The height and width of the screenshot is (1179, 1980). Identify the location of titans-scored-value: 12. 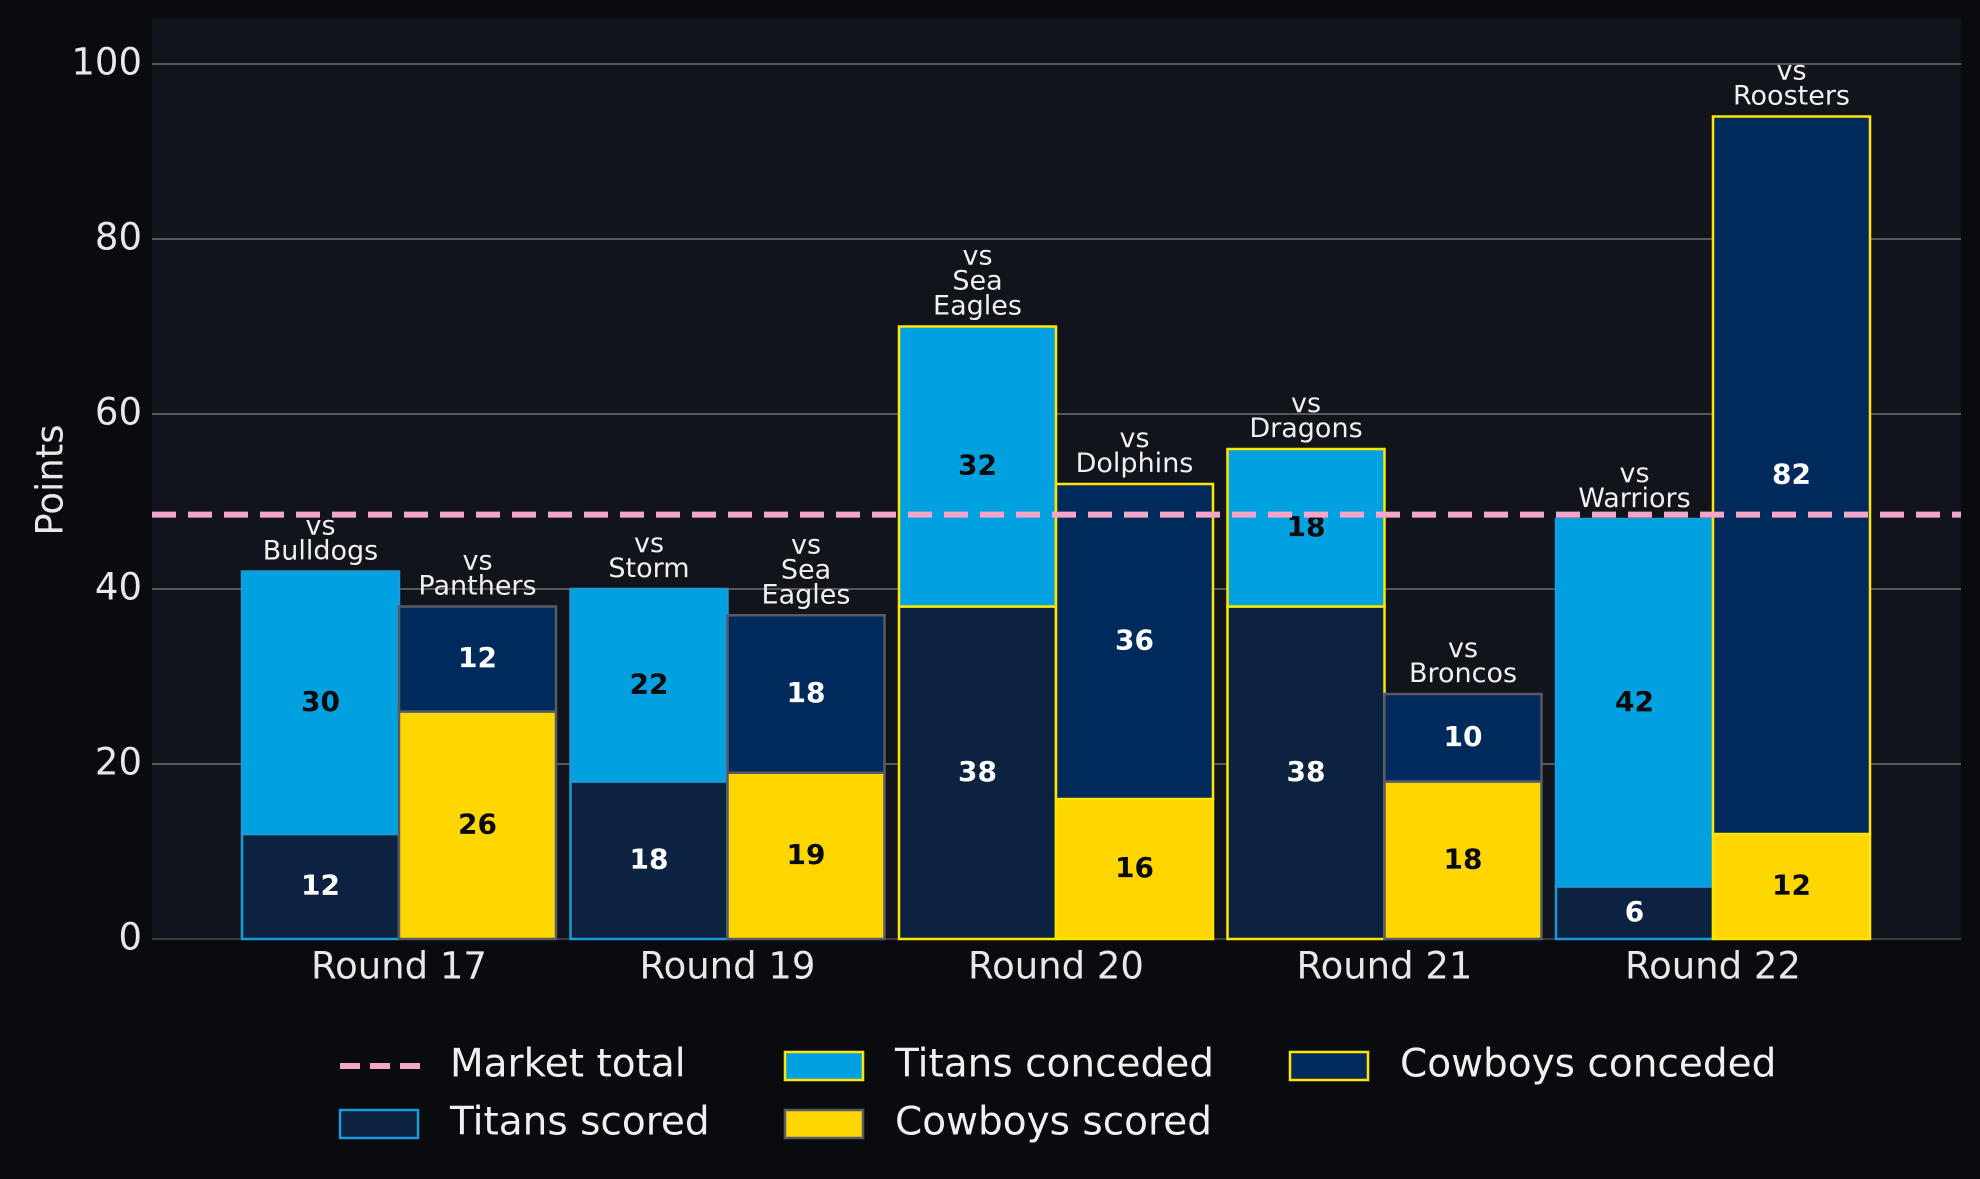
(320, 885).